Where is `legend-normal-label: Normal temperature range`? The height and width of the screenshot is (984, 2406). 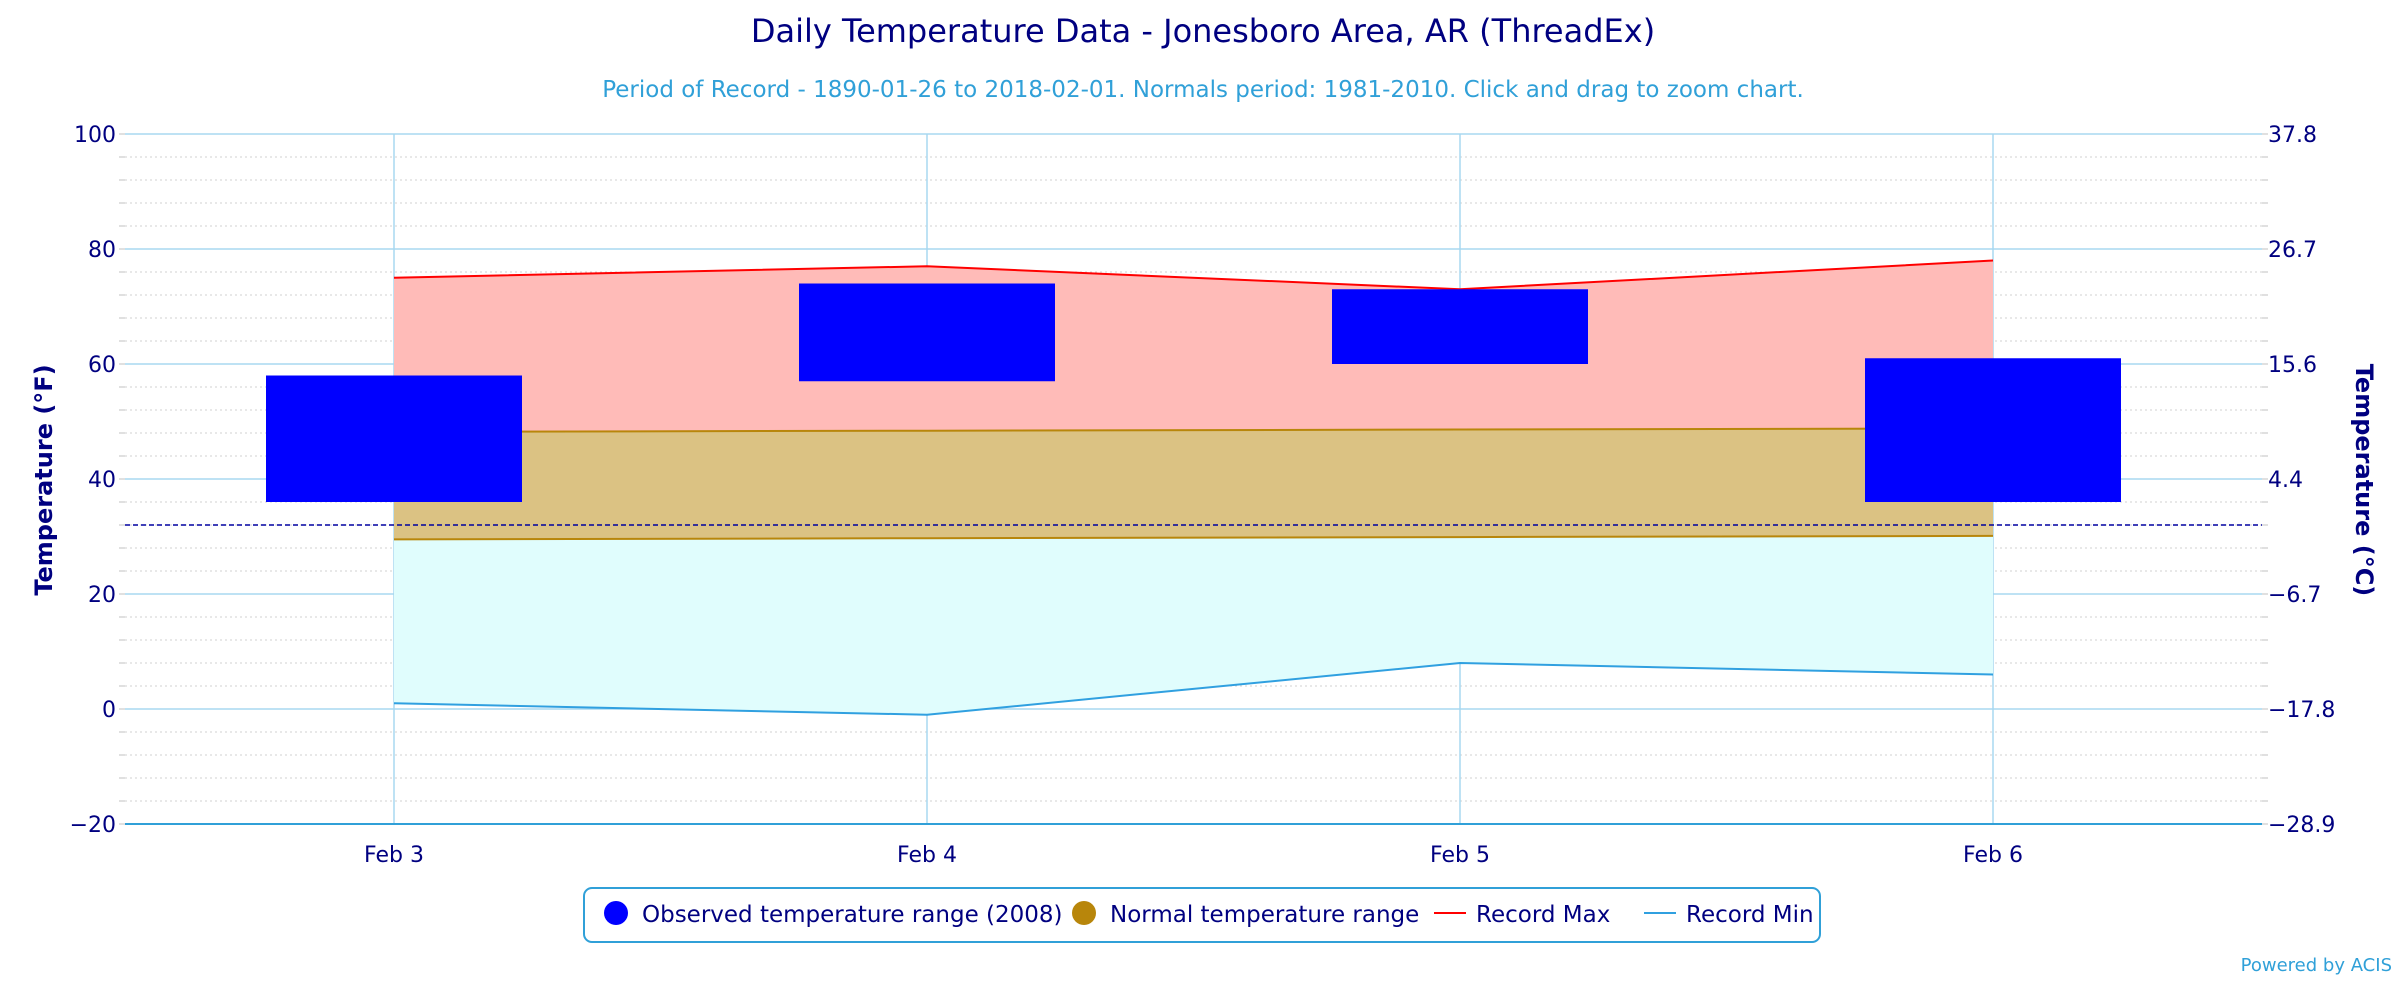 legend-normal-label: Normal temperature range is located at coordinates (1264, 915).